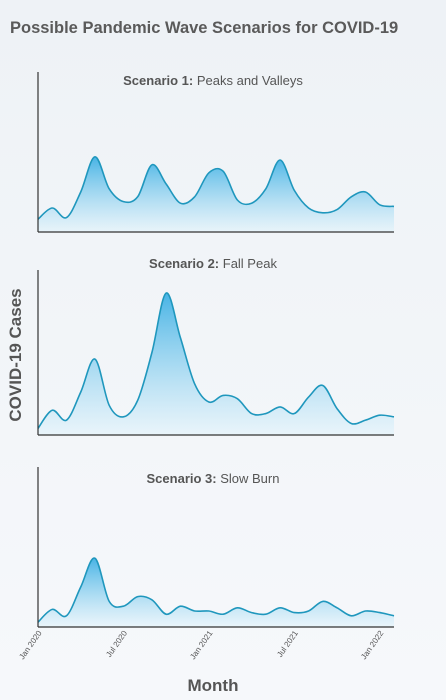  I want to click on x-axis-title: Month, so click(213, 685).